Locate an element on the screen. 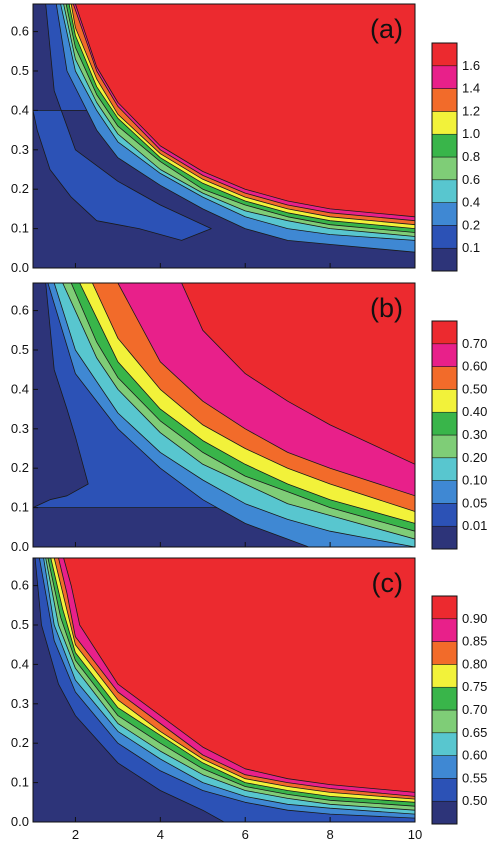 Image resolution: width=495 pixels, height=850 pixels. legend-label: 0.65 is located at coordinates (474, 732).